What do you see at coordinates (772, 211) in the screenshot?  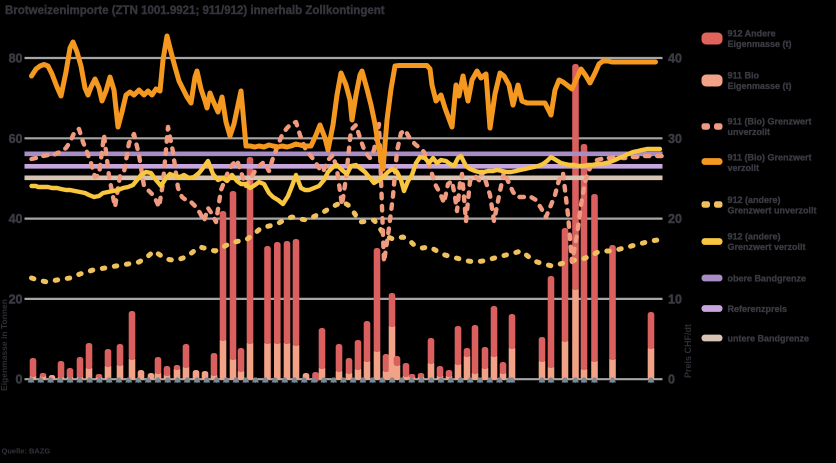 I see `svg-text: Grenzwert unverzollt` at bounding box center [772, 211].